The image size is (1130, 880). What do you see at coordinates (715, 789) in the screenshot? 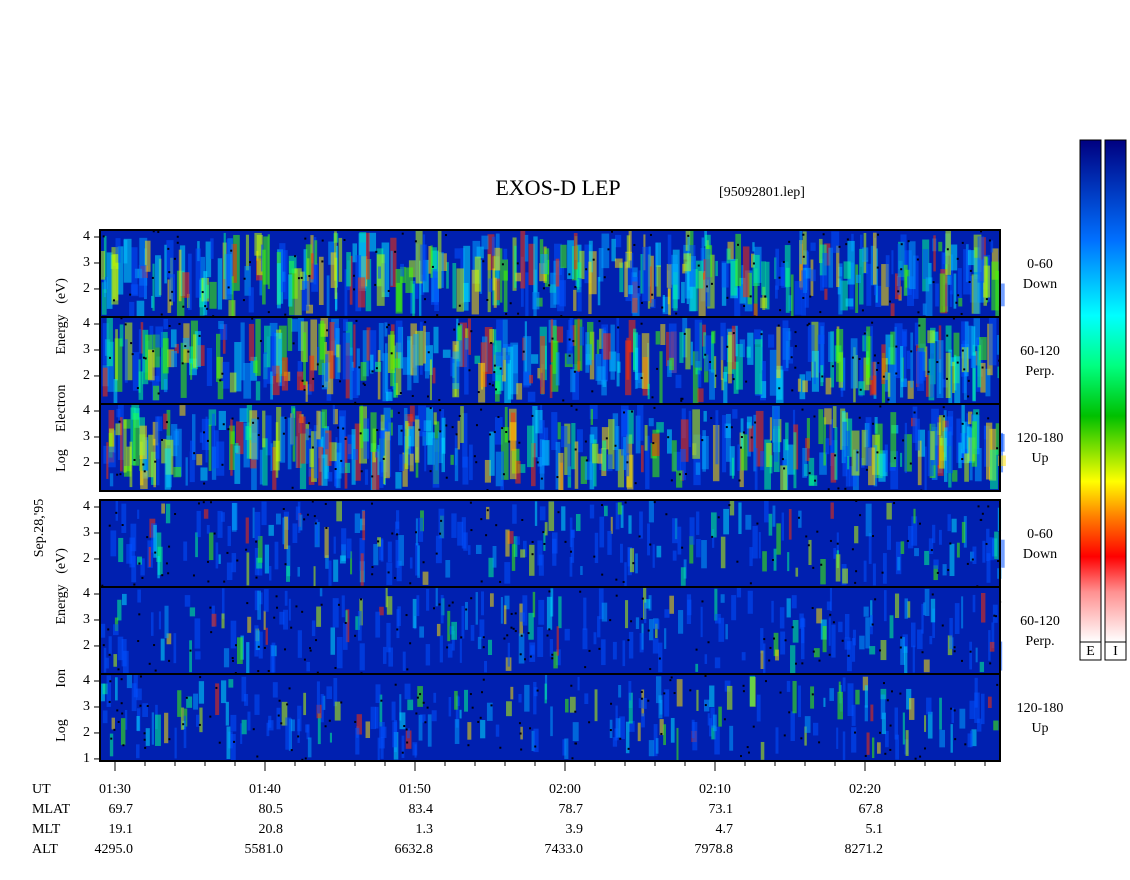
I see `x-tick-label: 02:10` at bounding box center [715, 789].